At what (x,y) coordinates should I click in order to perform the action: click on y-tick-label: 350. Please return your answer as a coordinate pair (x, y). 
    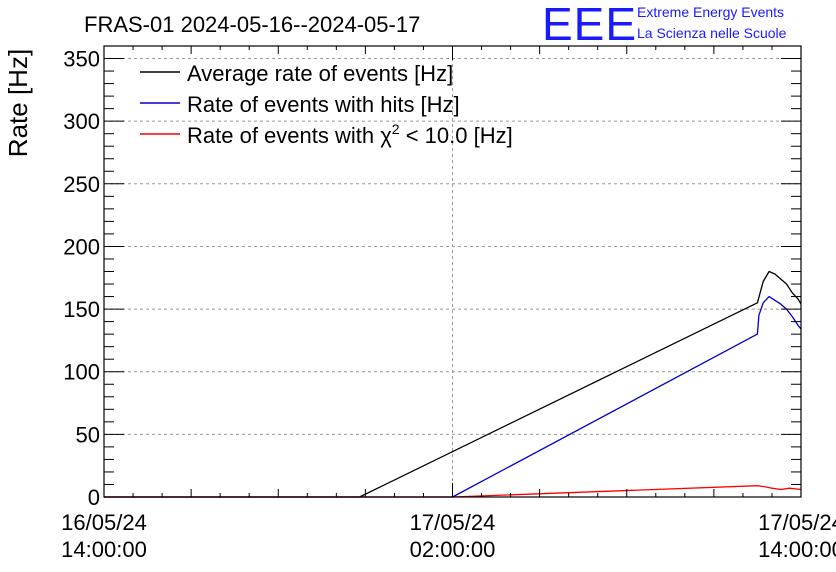
    Looking at the image, I should click on (81, 59).